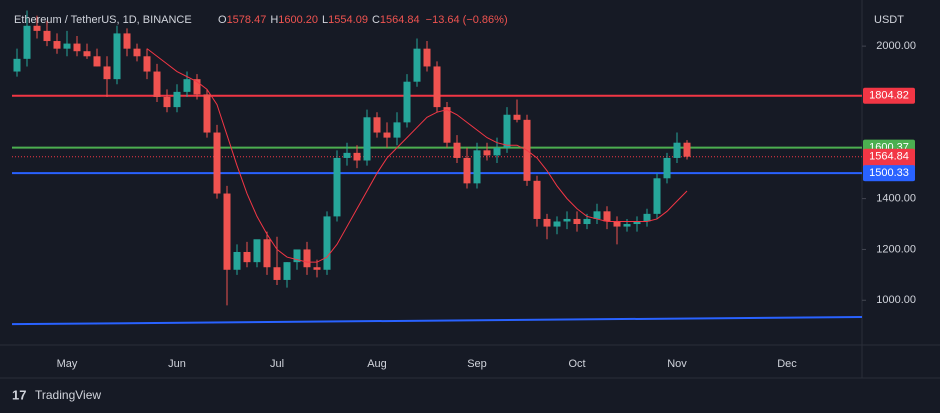  Describe the element at coordinates (67, 364) in the screenshot. I see `x-tick-label: May` at that location.